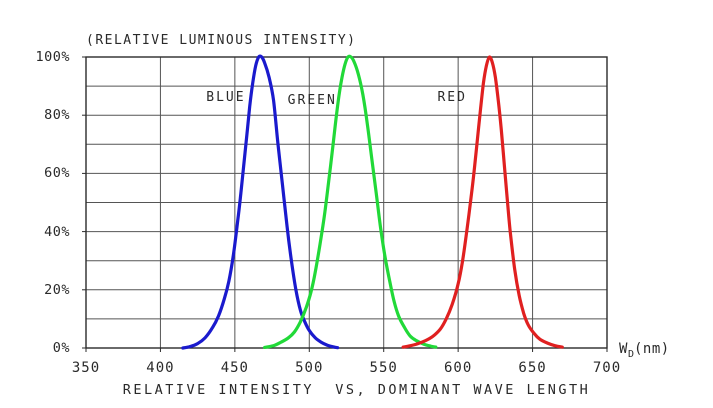 This screenshot has height=408, width=713. I want to click on x-tick-label-450: 450, so click(234, 368).